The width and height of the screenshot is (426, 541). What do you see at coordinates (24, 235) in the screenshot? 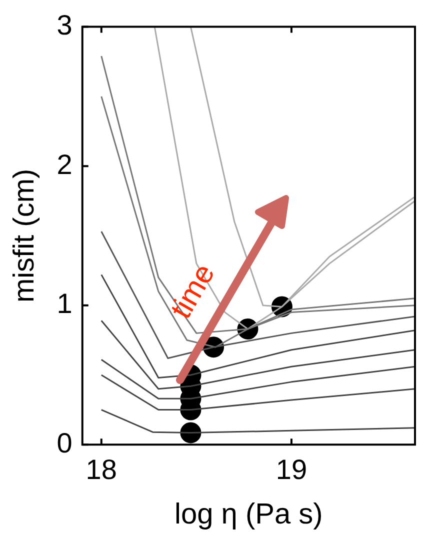
I see `y-axis-title: misfit (cm)` at bounding box center [24, 235].